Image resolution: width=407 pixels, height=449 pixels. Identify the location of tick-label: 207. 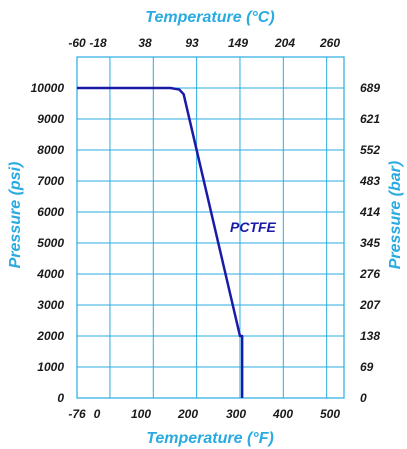
(370, 305).